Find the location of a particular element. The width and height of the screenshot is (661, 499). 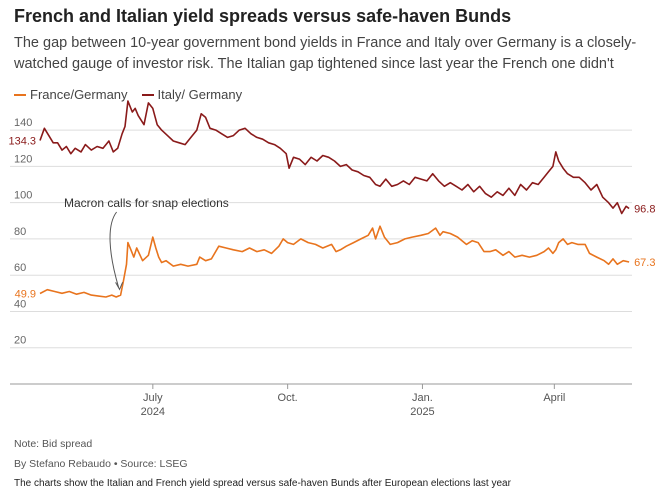

y-tick-label: 100 is located at coordinates (23, 196).